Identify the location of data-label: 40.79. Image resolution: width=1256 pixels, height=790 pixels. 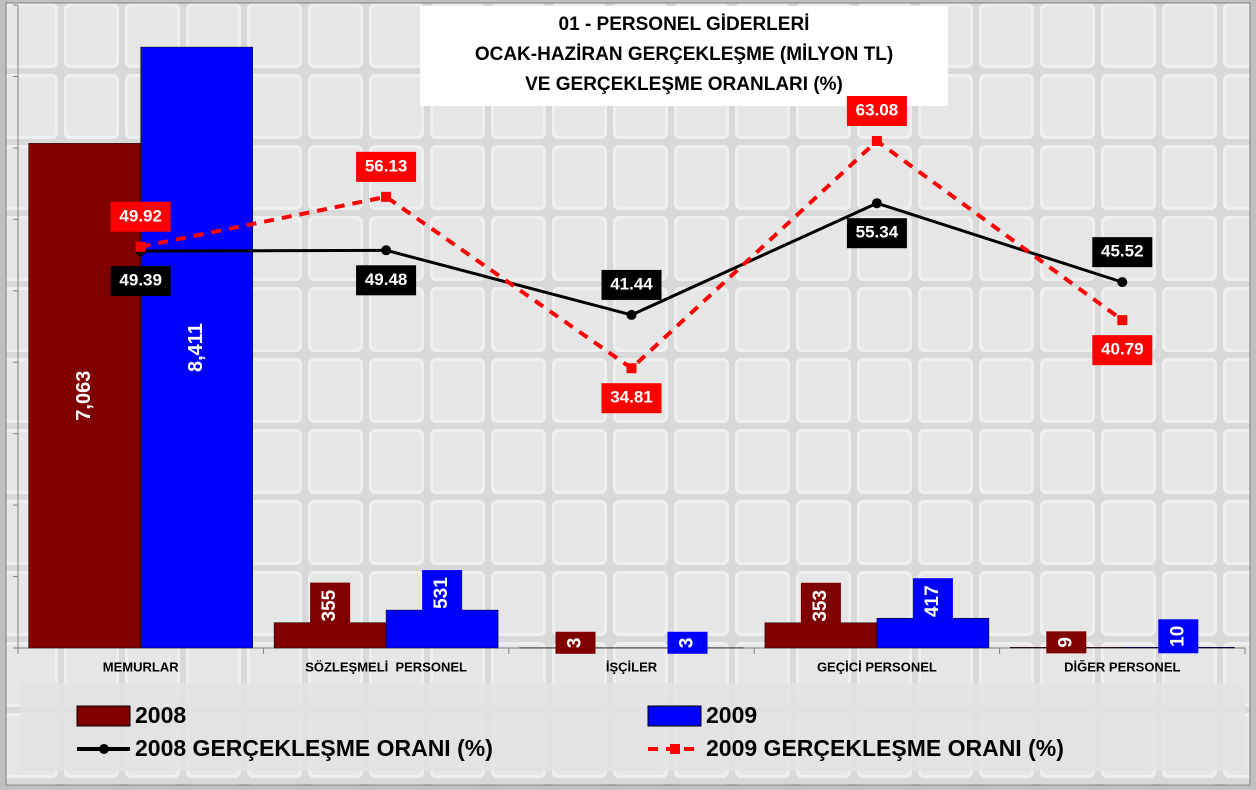
(1122, 349).